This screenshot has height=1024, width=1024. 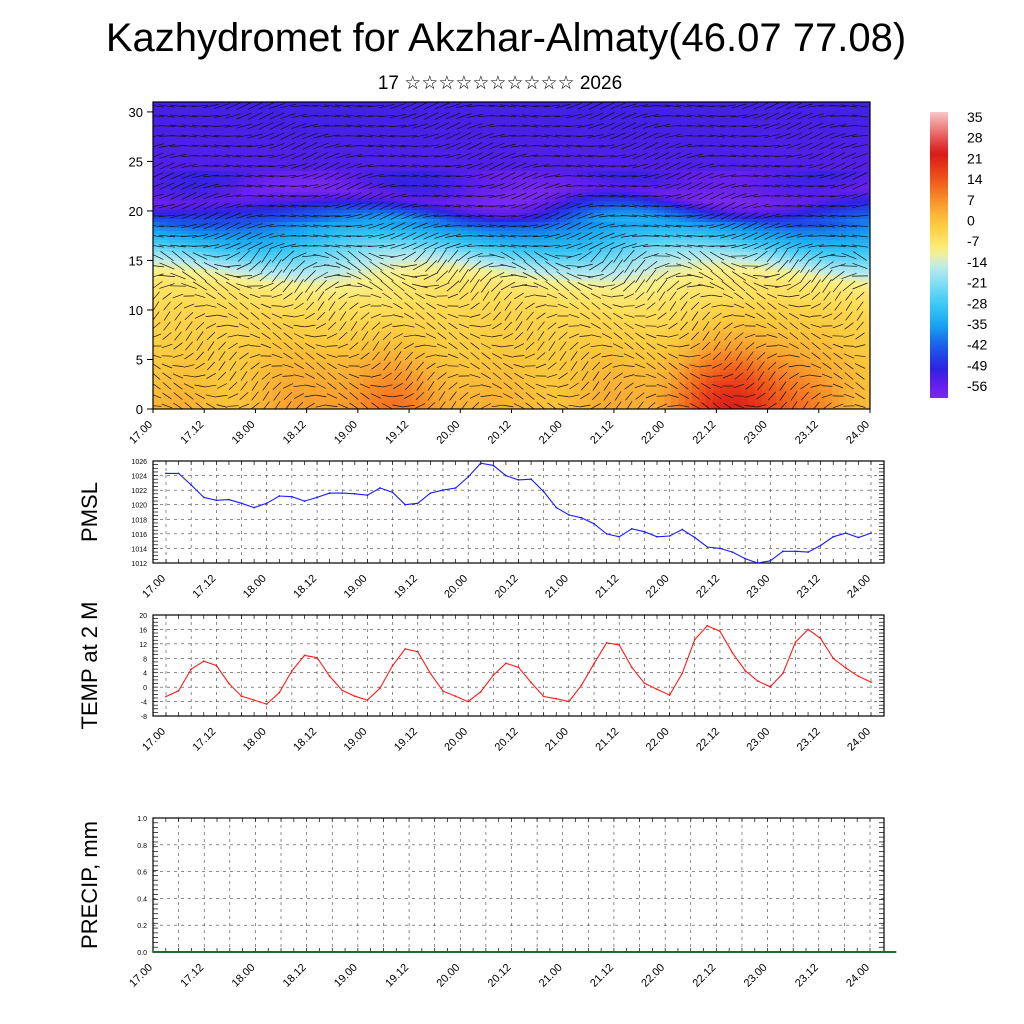 What do you see at coordinates (507, 587) in the screenshot?
I see `pmsl-x-tick-label: 20.12` at bounding box center [507, 587].